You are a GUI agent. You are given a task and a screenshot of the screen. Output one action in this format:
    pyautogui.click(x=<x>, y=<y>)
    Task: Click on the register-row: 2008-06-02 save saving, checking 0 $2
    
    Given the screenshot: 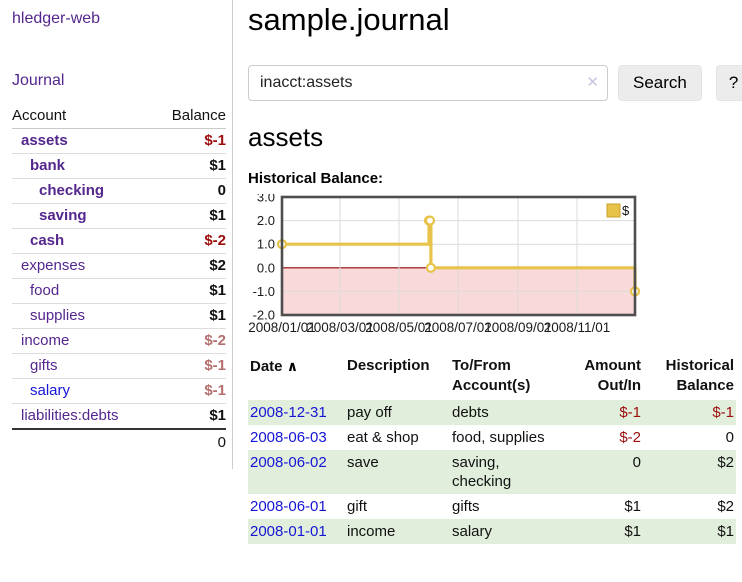 What is the action you would take?
    pyautogui.click(x=492, y=472)
    